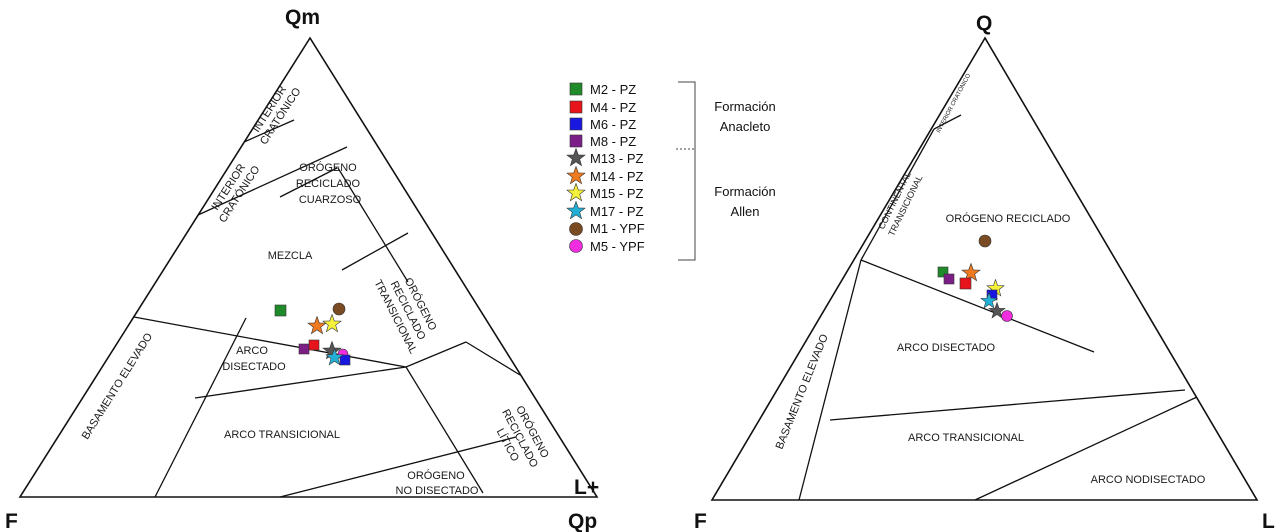  Describe the element at coordinates (235, 193) in the screenshot. I see `left-field-label-interior-cratonico: INTERIOR CRATÓNICO` at that location.